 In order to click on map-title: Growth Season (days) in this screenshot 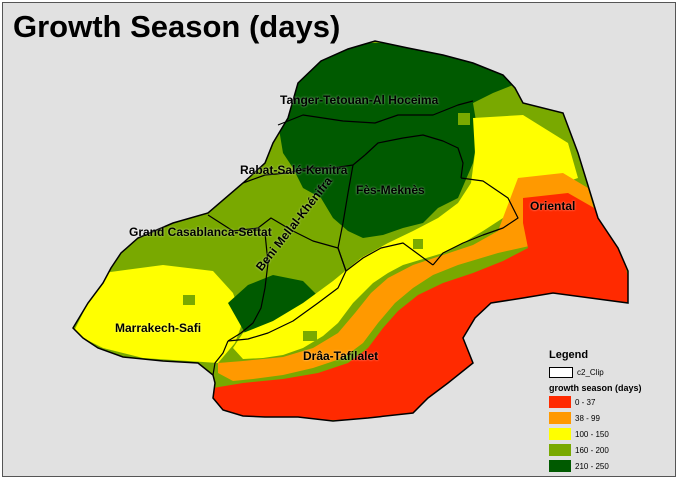, I will do `click(177, 26)`.